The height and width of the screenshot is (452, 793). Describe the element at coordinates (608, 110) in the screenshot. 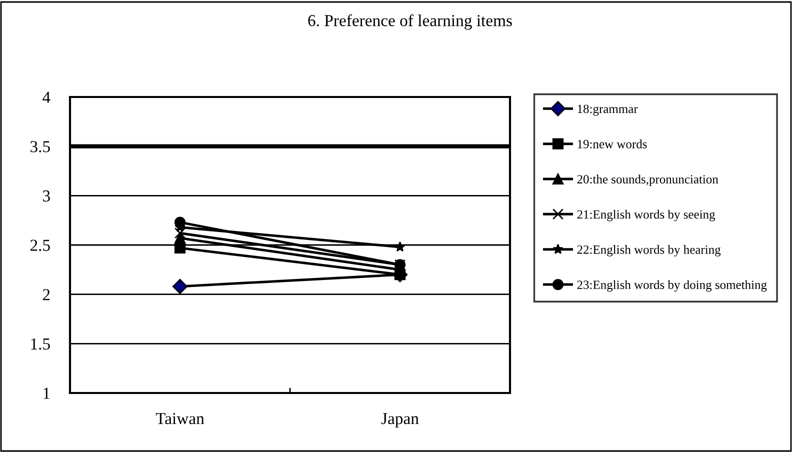

I see `legend-label: 18:grammar` at that location.